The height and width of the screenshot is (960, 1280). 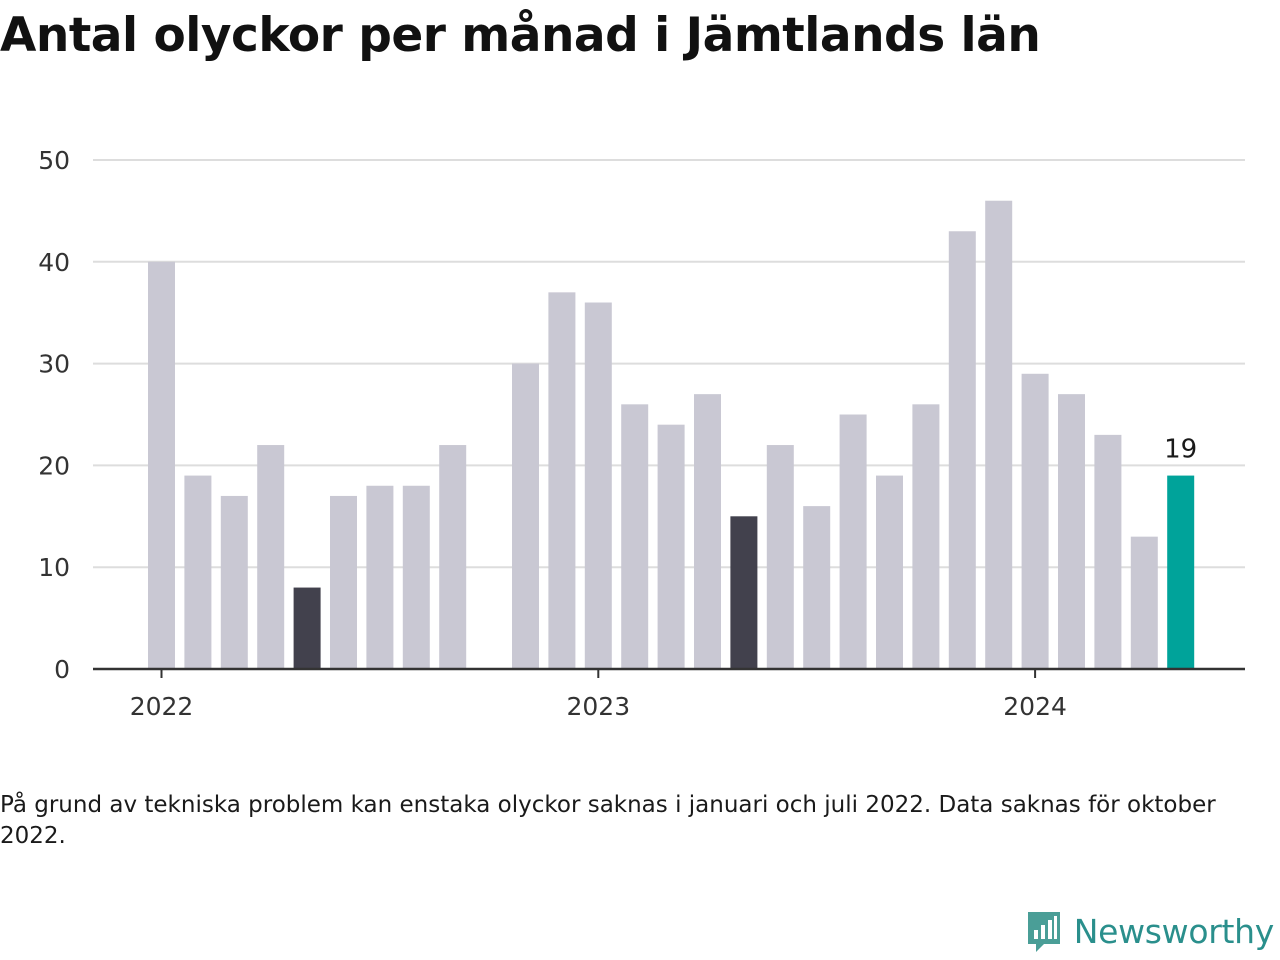 I want to click on y-tick-label: 0, so click(x=62, y=669).